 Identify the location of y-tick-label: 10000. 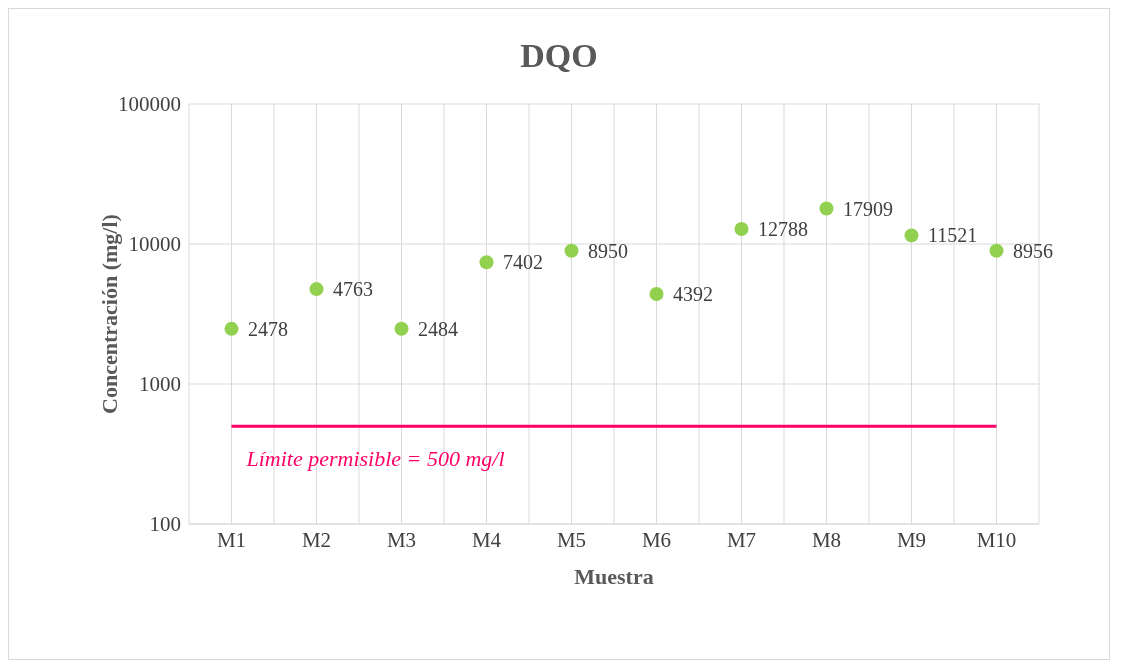
(154, 244).